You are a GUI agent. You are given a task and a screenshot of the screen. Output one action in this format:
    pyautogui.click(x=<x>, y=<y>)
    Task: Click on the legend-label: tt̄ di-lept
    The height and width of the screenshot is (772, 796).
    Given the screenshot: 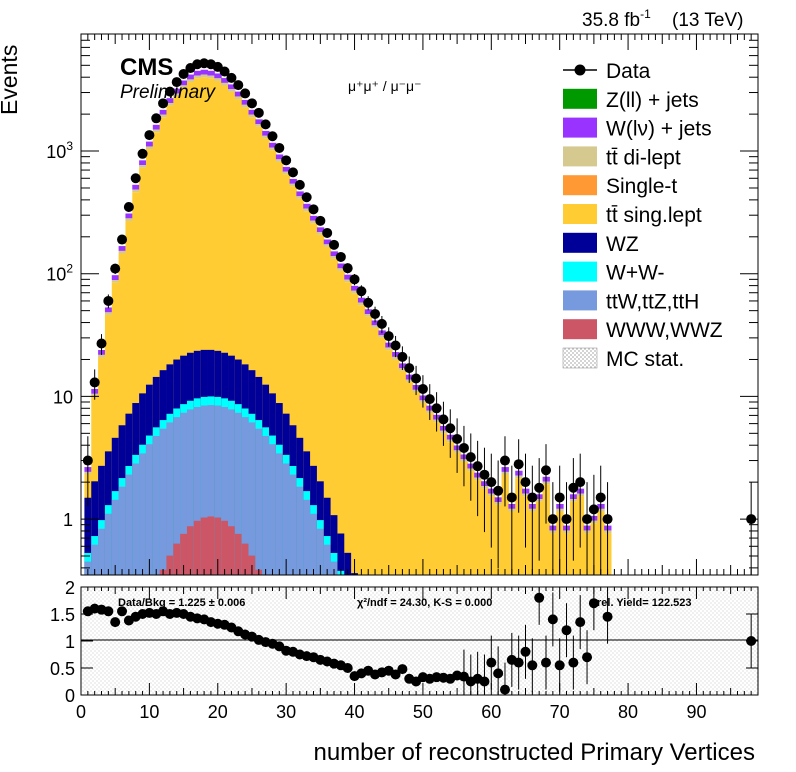 What is the action you would take?
    pyautogui.click(x=643, y=157)
    